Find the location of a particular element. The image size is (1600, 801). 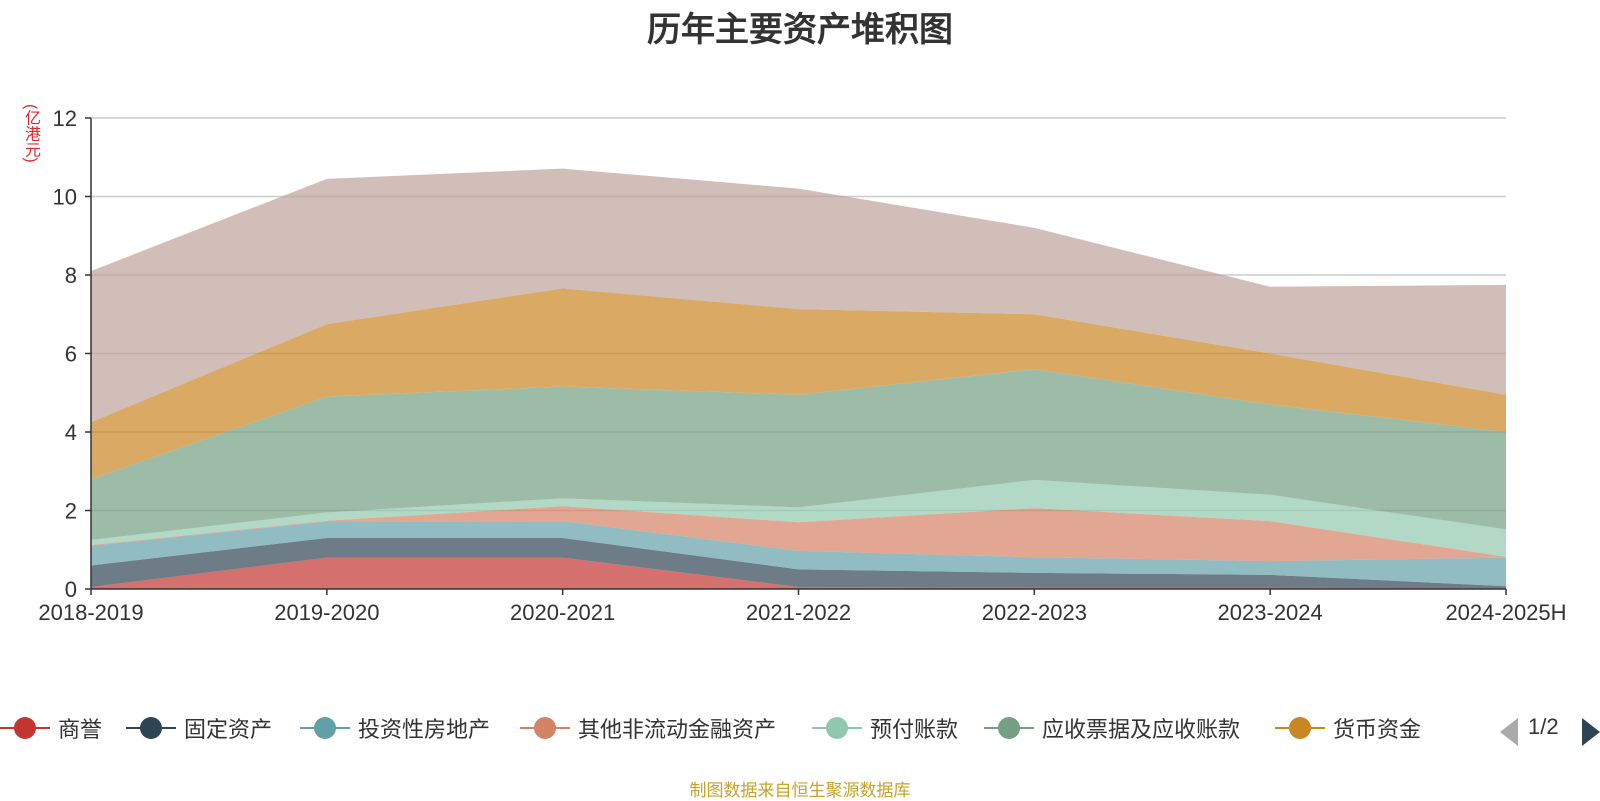

y-axis-unit-label: (亿港元) is located at coordinates (30, 133).